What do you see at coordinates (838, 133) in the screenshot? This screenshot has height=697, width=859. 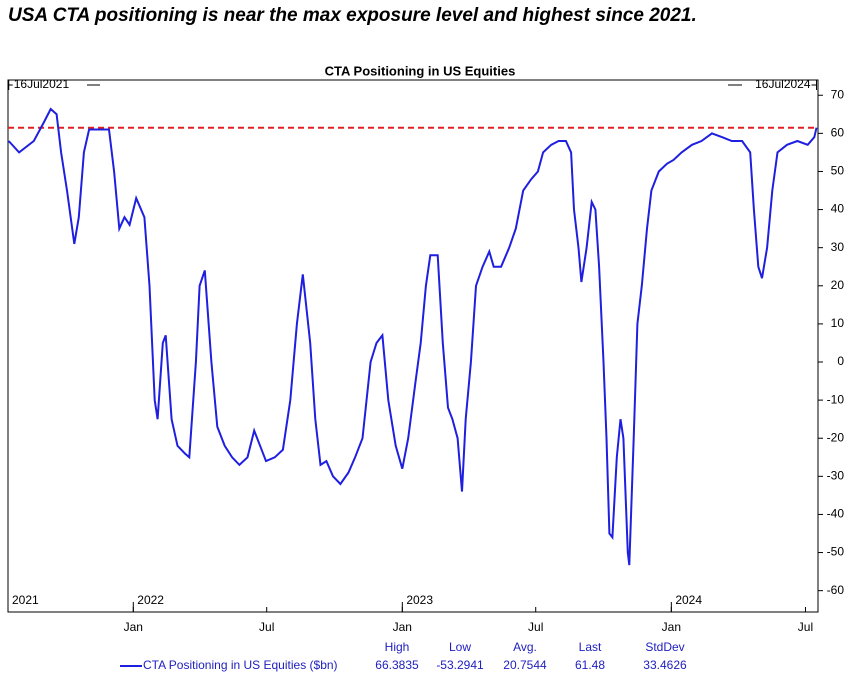 I see `y-tick-label: 60` at bounding box center [838, 133].